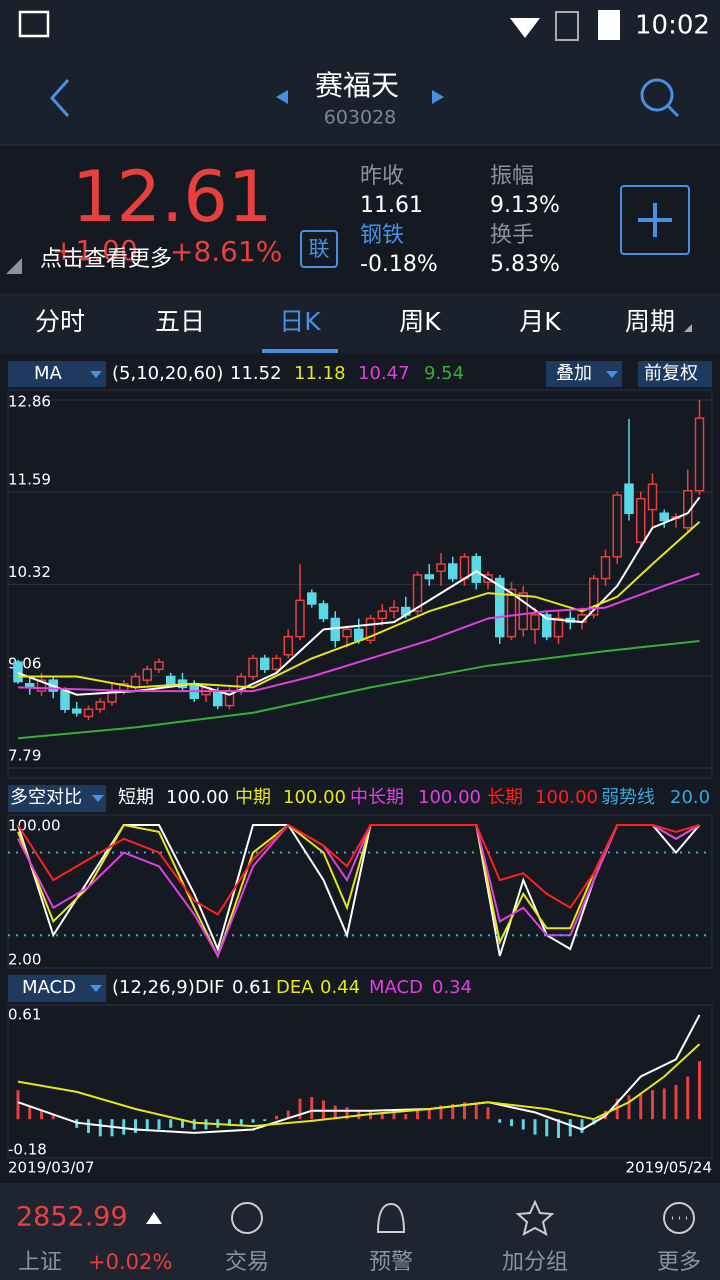  I want to click on search-button, so click(657, 95).